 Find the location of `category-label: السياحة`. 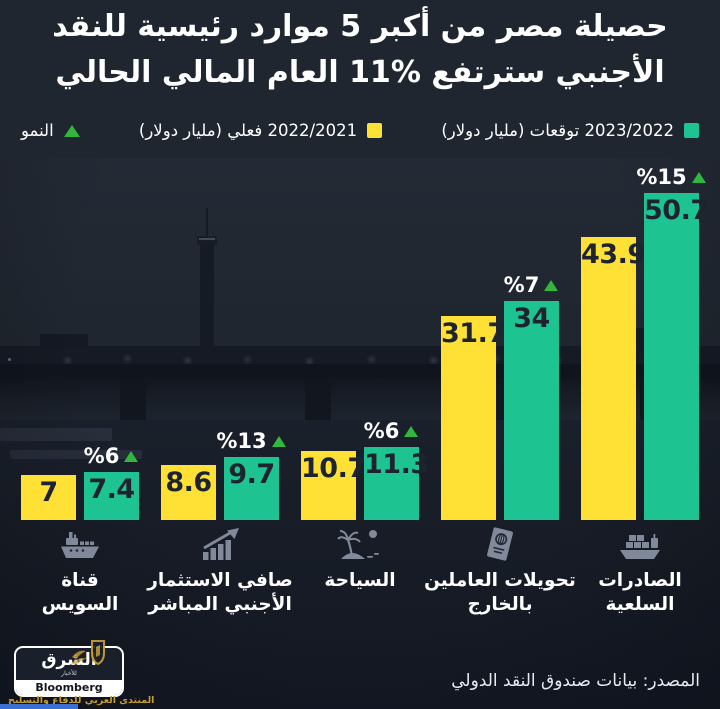

category-label: السياحة is located at coordinates (360, 581).